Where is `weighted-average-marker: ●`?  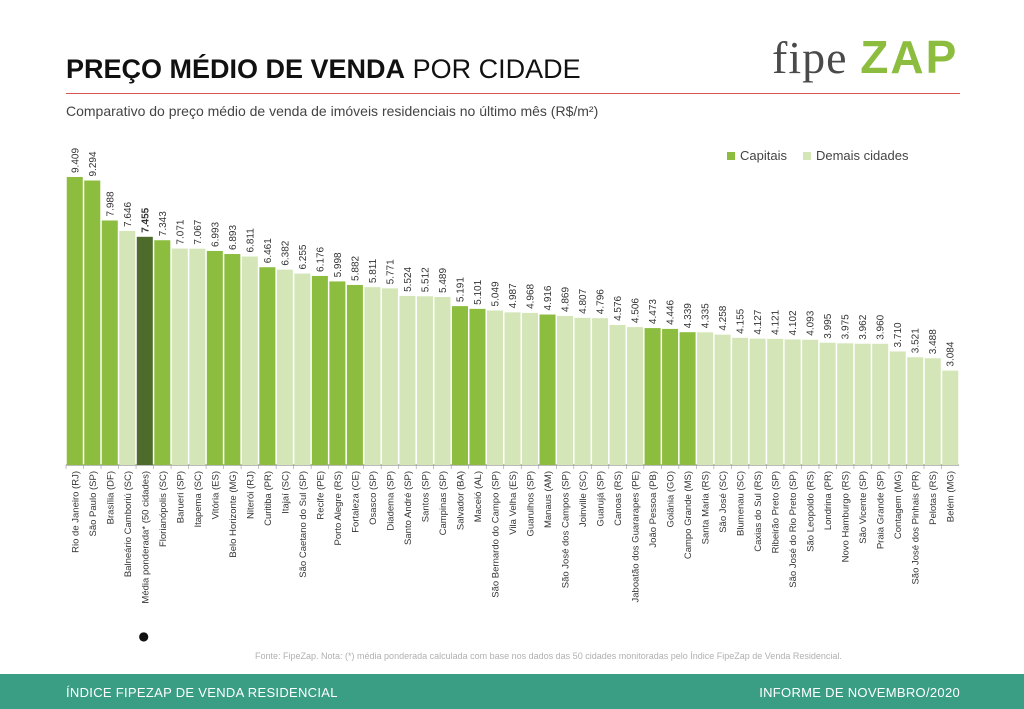 weighted-average-marker: ● is located at coordinates (144, 636).